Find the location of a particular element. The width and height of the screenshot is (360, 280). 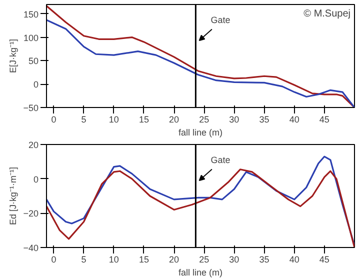

y-tick-label: −20 is located at coordinates (31, 213).